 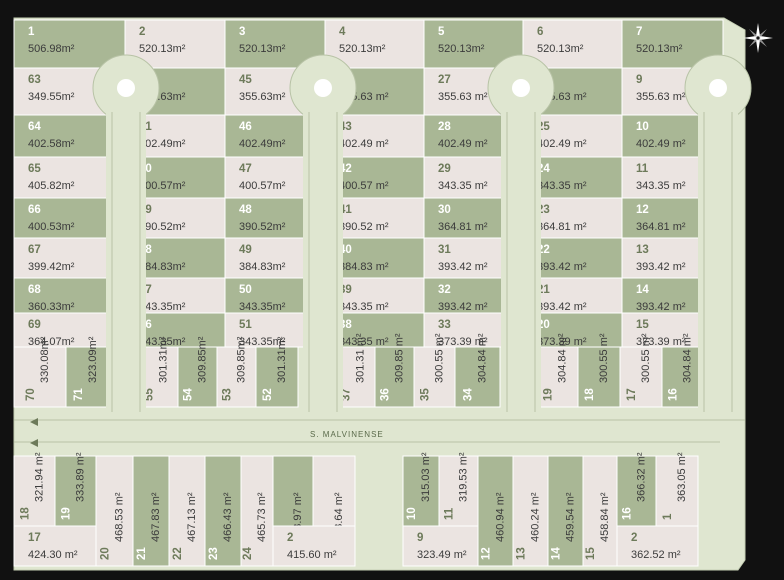 I want to click on lot: 9 323.49 m², so click(x=440, y=546).